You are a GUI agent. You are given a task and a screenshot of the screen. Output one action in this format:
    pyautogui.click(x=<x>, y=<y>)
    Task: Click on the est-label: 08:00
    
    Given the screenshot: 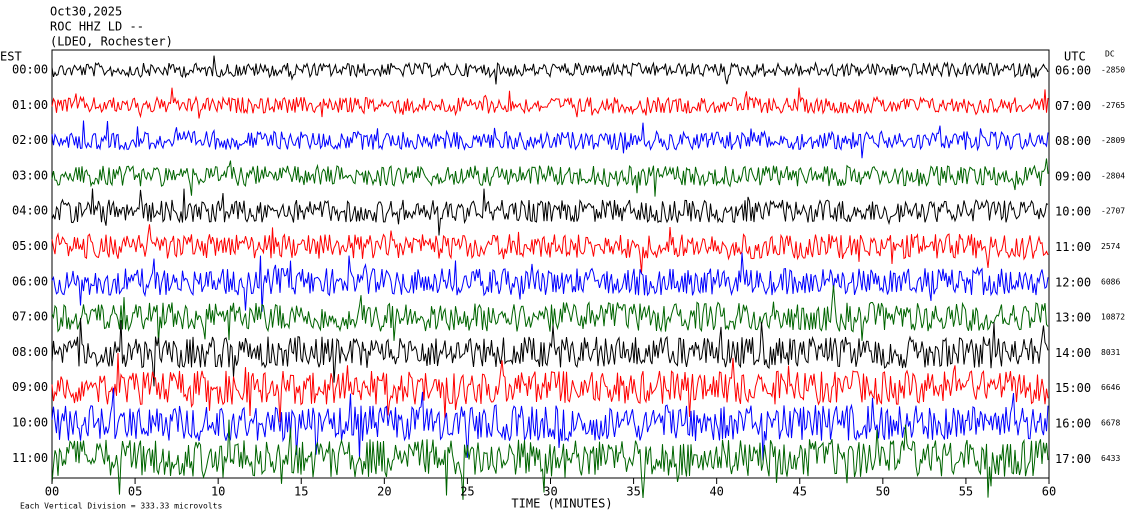 What is the action you would take?
    pyautogui.click(x=30, y=352)
    